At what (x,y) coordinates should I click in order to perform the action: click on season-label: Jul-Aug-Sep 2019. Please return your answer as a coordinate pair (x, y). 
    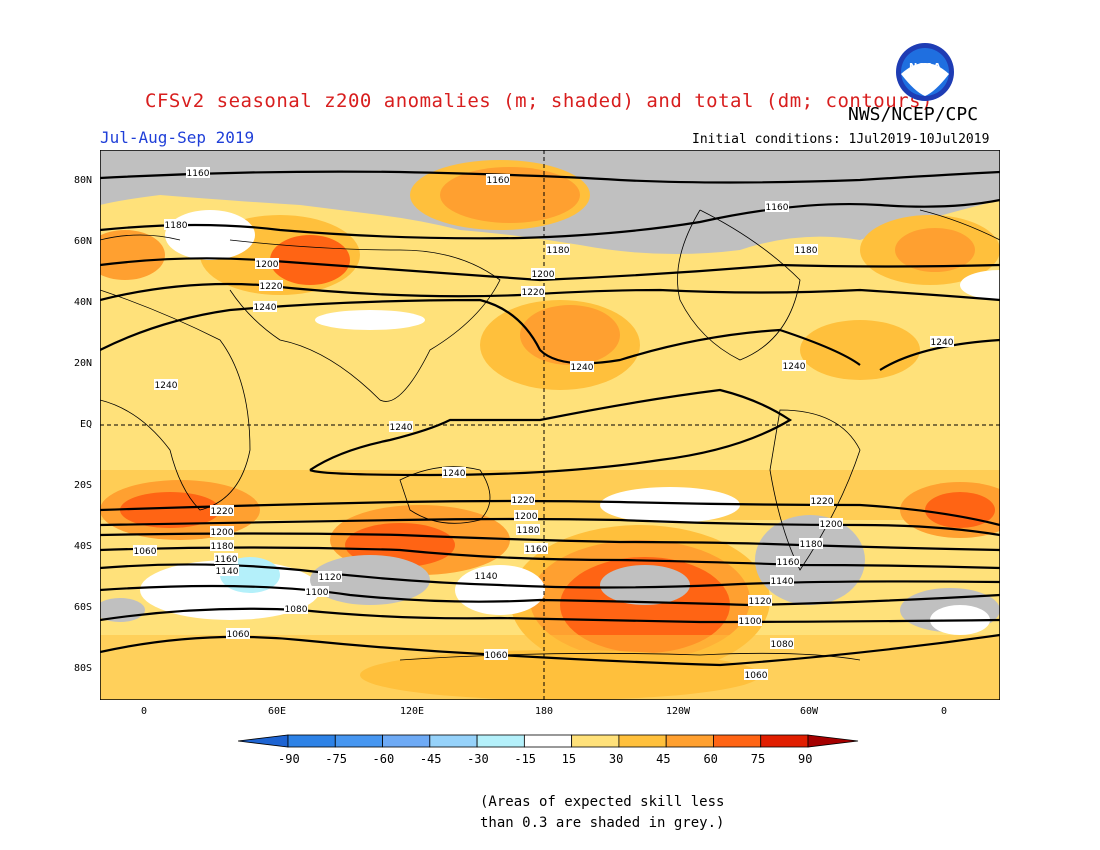
    Looking at the image, I should click on (177, 137).